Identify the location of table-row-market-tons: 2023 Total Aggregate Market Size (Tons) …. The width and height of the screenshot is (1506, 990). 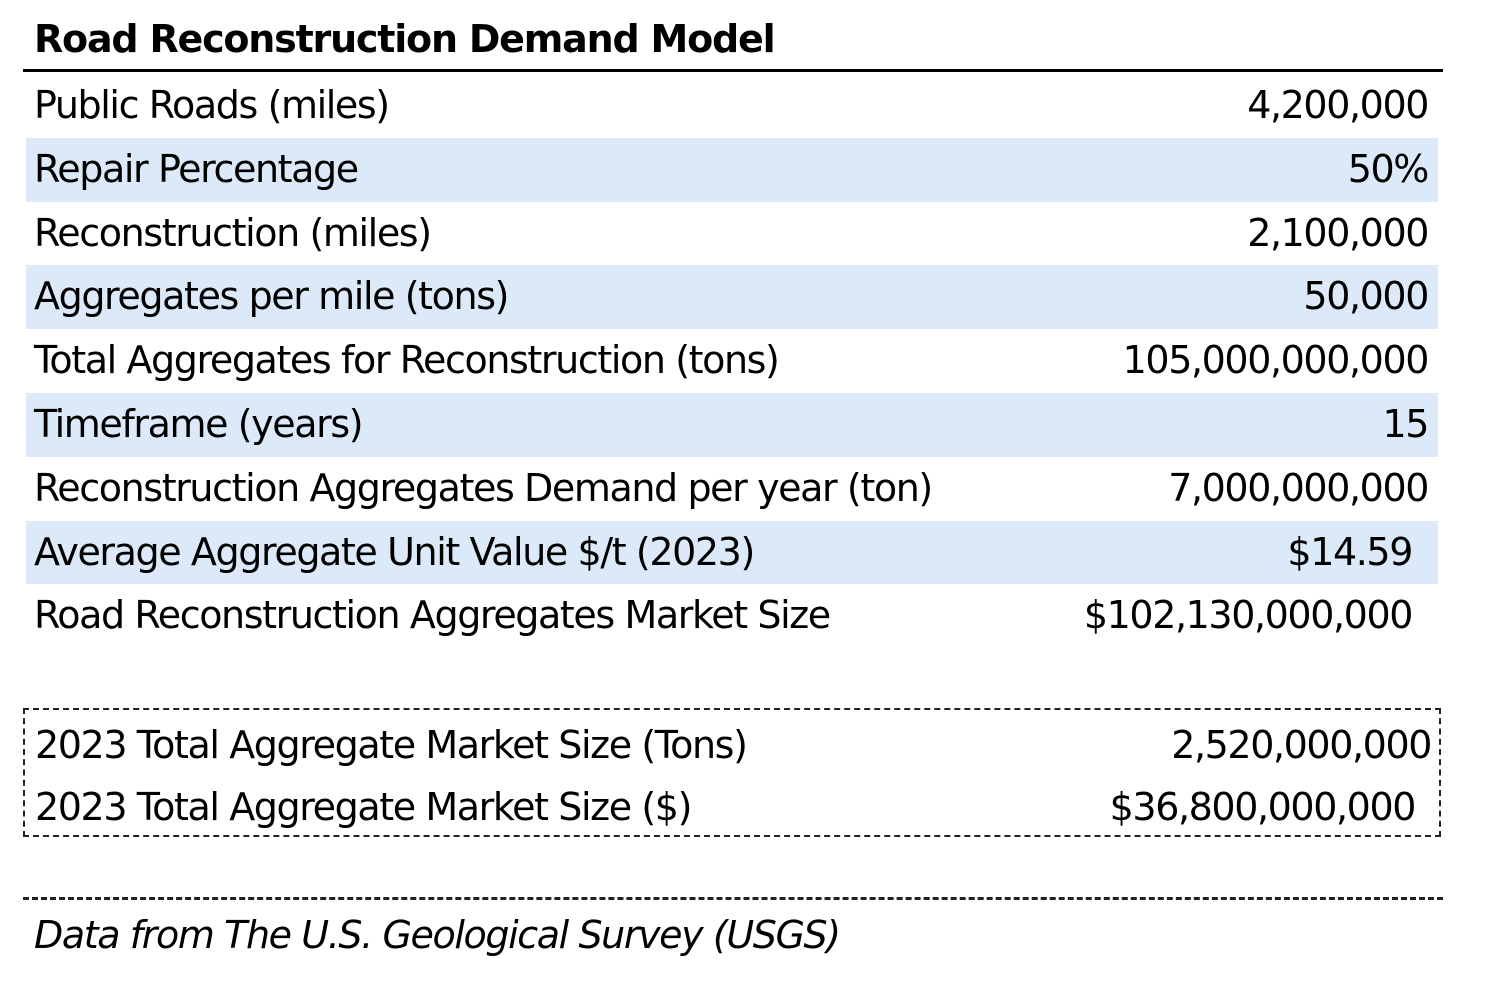
(732, 745).